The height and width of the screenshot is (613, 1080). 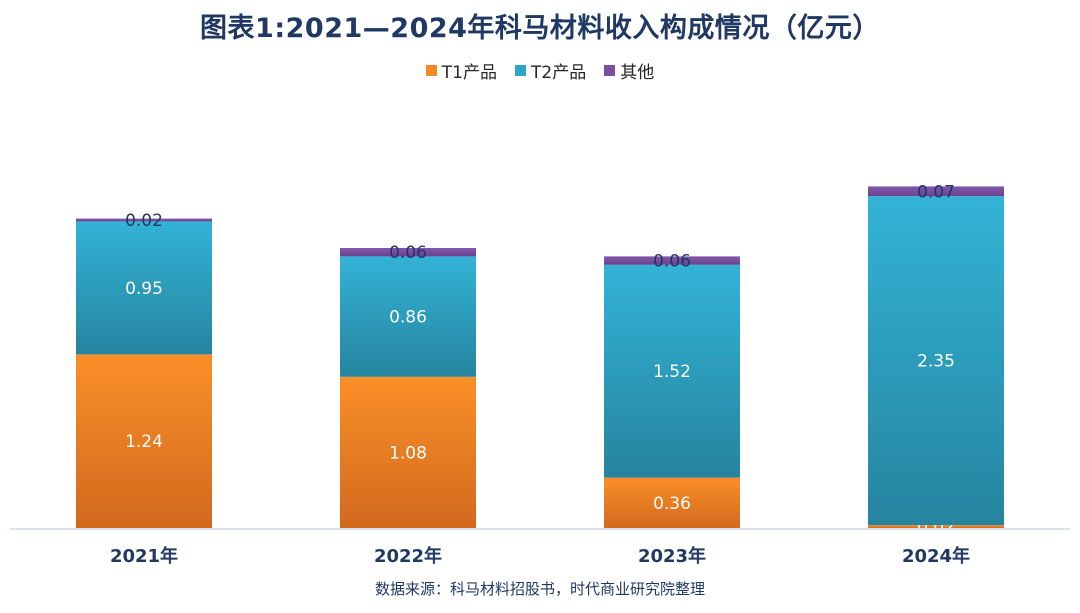 I want to click on legend-label-t1: T1产品, so click(x=469, y=73).